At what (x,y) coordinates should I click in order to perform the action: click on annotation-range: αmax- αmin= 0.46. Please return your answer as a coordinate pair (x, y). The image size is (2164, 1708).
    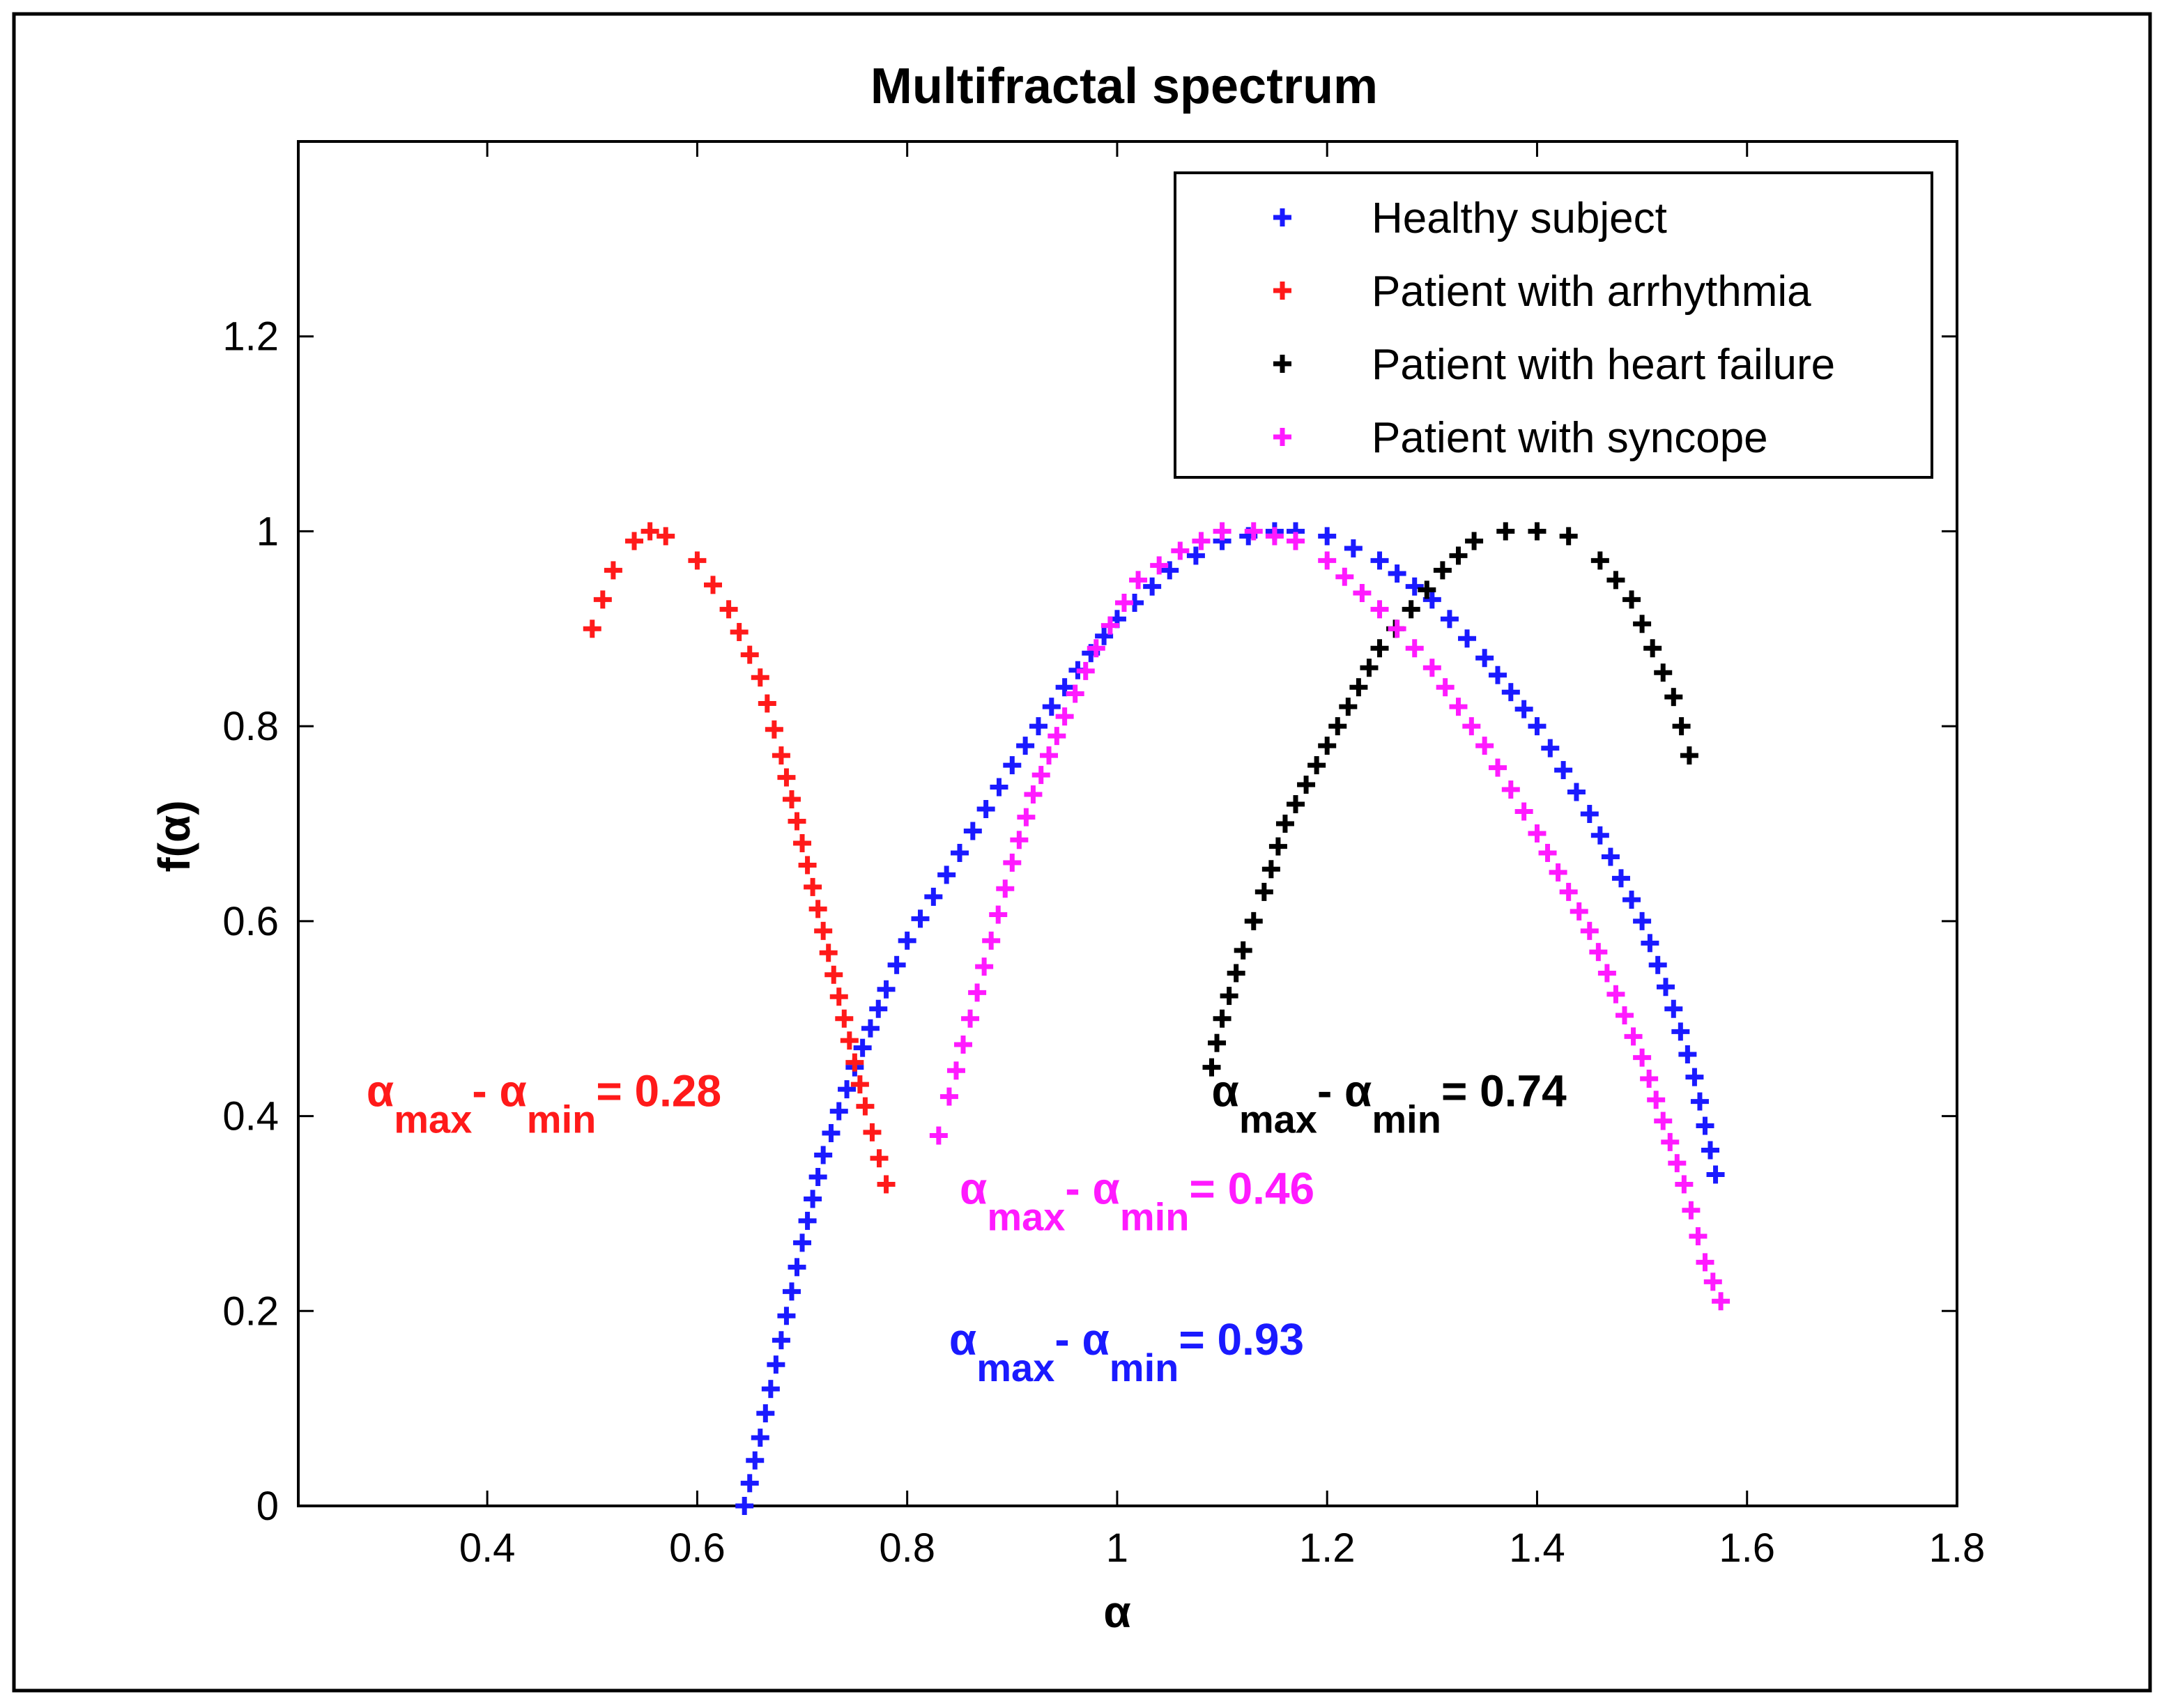
    Looking at the image, I should click on (1137, 1200).